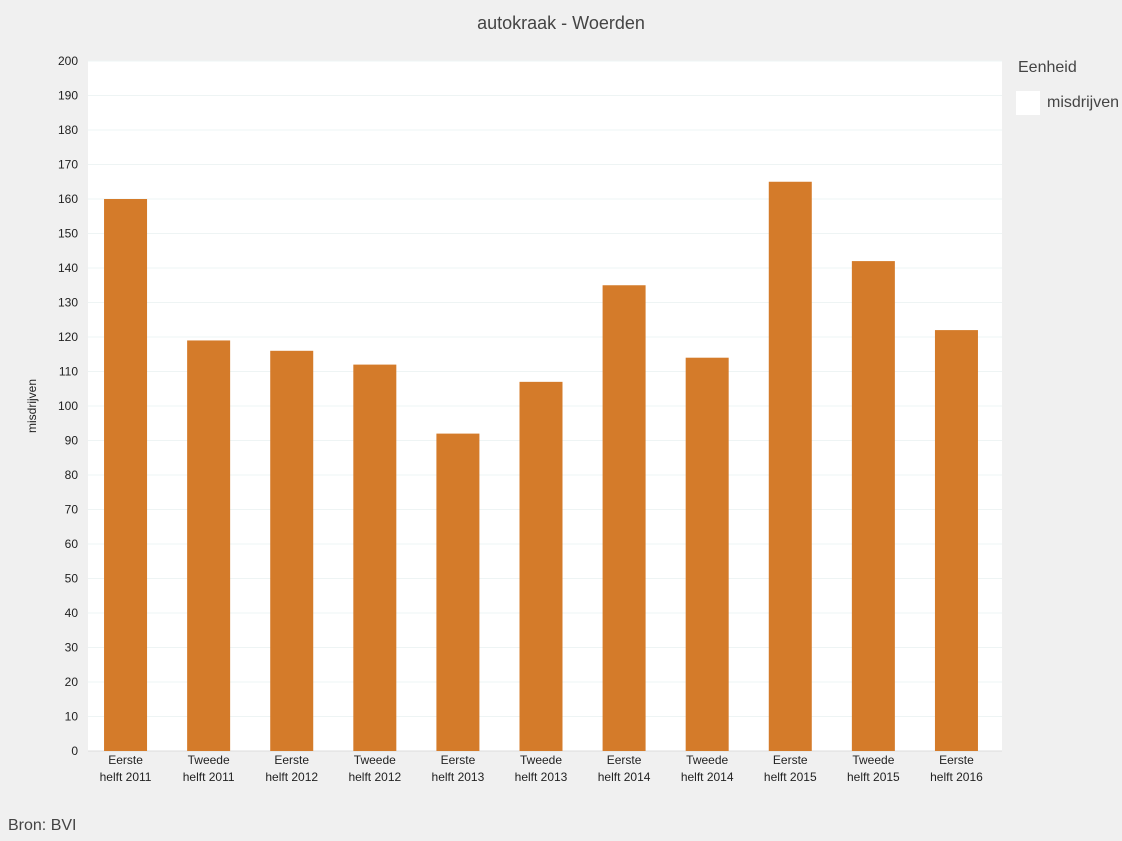 This screenshot has height=841, width=1122. Describe the element at coordinates (42, 825) in the screenshot. I see `source-label: Bron: BVI` at that location.